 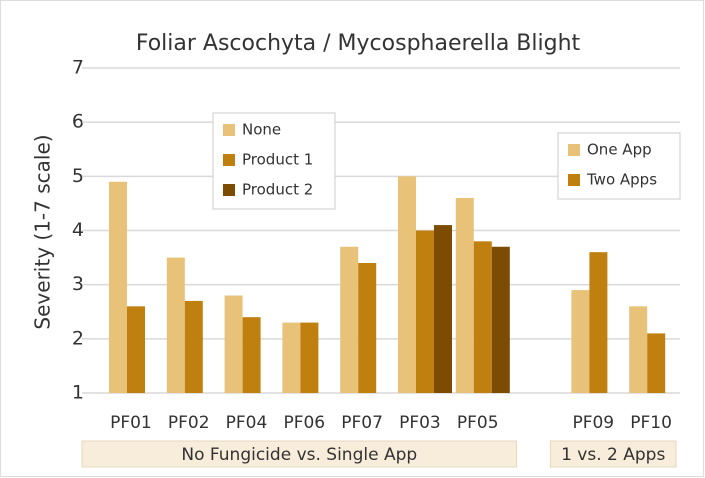 I want to click on x-tick-label: PF01, so click(x=131, y=423).